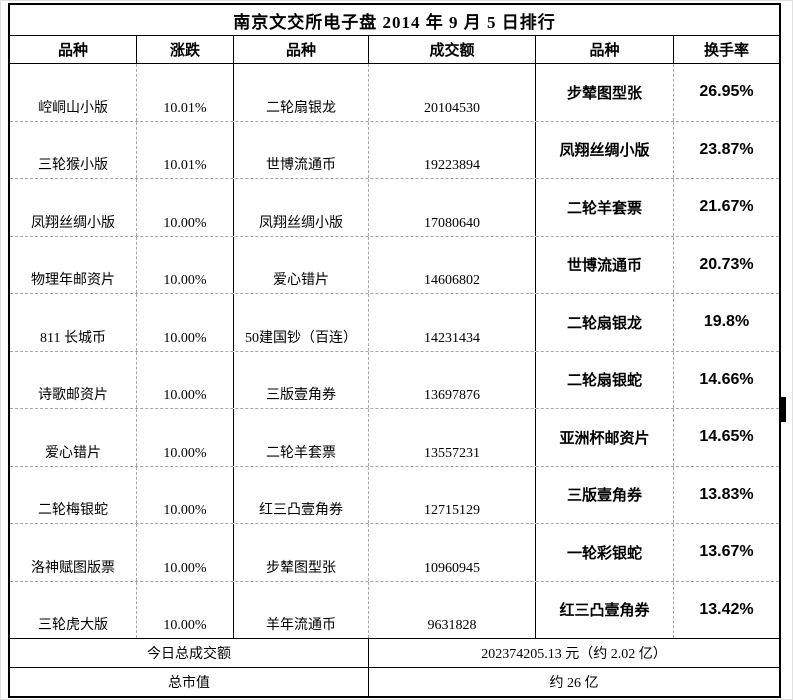 The height and width of the screenshot is (700, 793). I want to click on cell-turnover-rate: 14.65%, so click(726, 437).